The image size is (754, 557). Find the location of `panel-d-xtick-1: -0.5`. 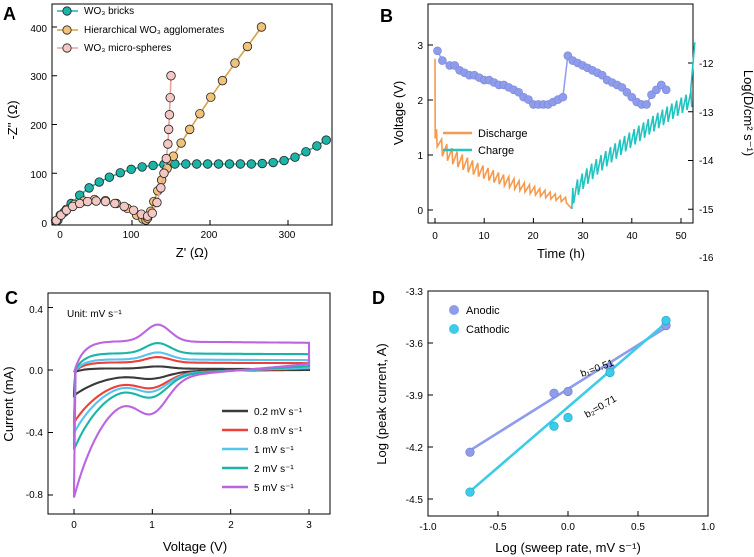

panel-d-xtick-1: -0.5 is located at coordinates (498, 527).